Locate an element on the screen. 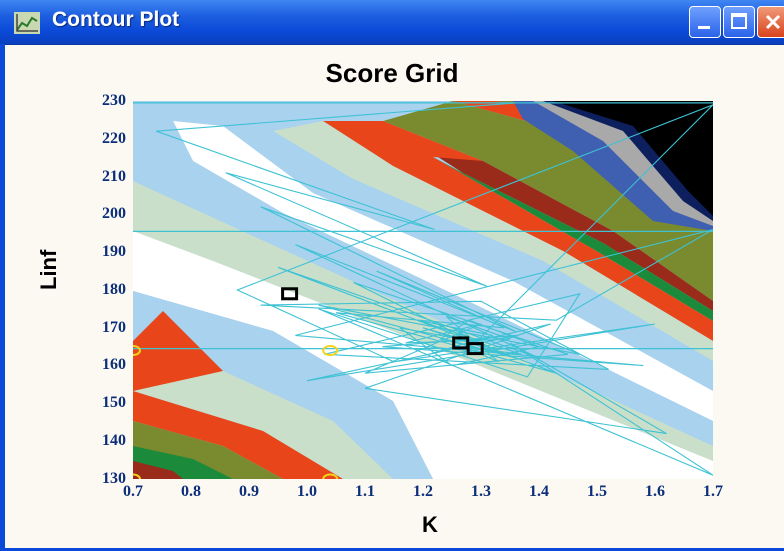 The image size is (784, 551). y-tick-label: 140 is located at coordinates (114, 440).